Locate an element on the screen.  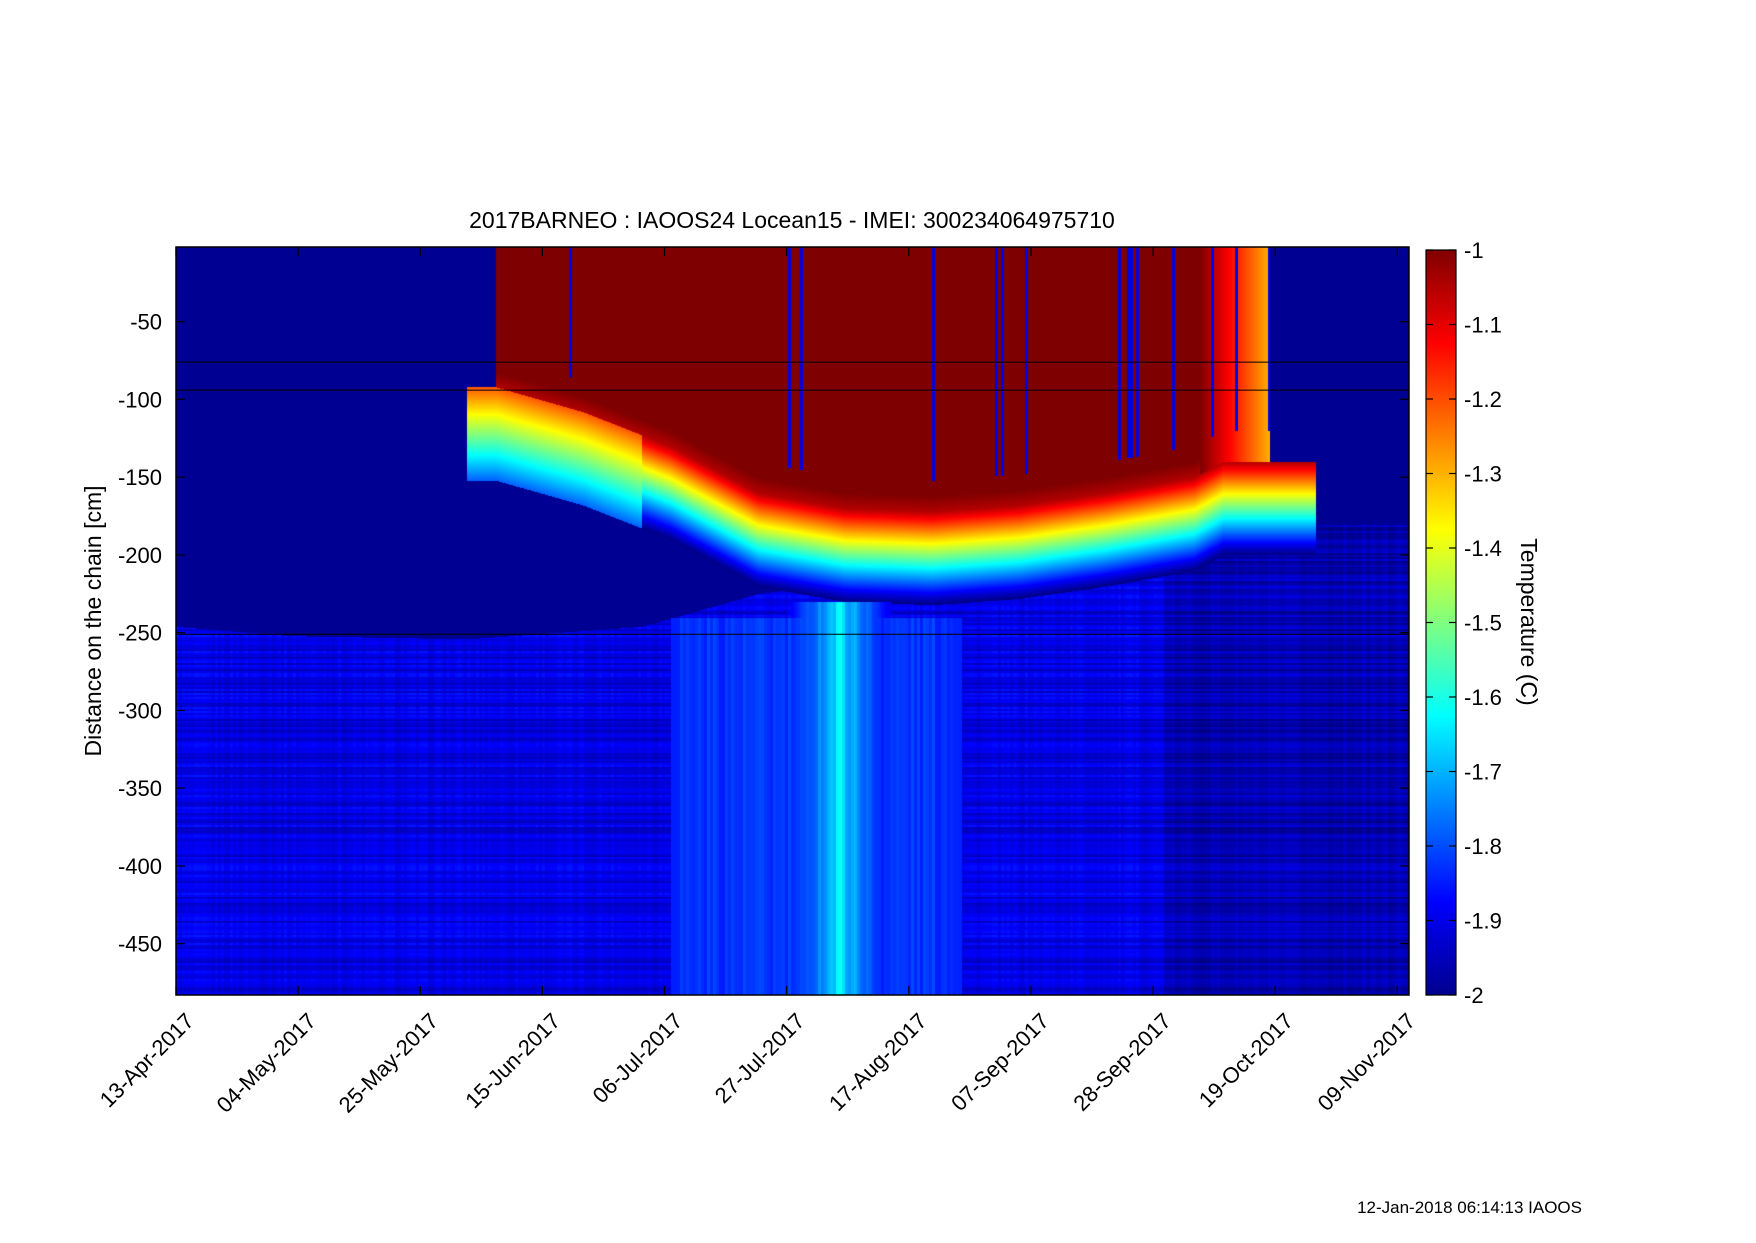
y-tick-label: -200 is located at coordinates (140, 555).